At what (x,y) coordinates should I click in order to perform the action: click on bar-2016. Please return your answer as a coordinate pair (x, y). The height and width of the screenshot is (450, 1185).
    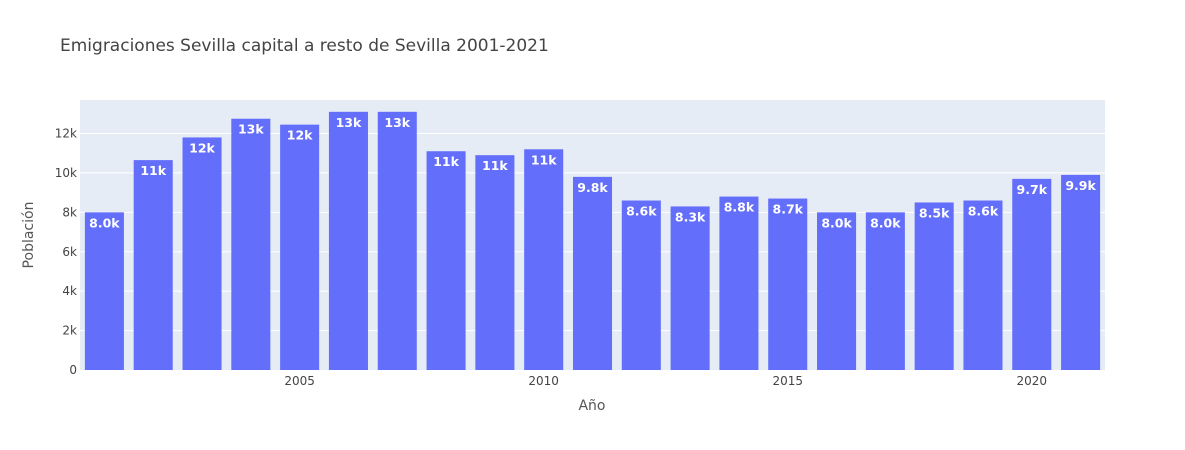
    Looking at the image, I should click on (837, 291).